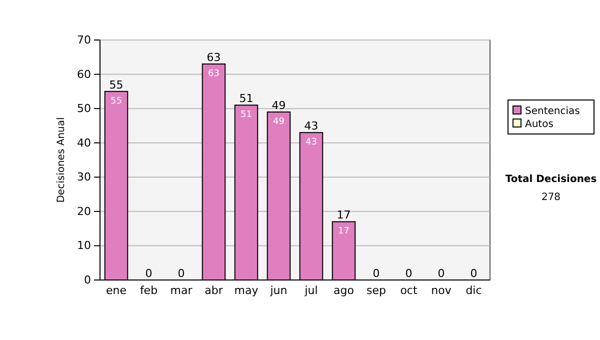 The image size is (600, 340). I want to click on legend-label: Sentencias, so click(552, 111).